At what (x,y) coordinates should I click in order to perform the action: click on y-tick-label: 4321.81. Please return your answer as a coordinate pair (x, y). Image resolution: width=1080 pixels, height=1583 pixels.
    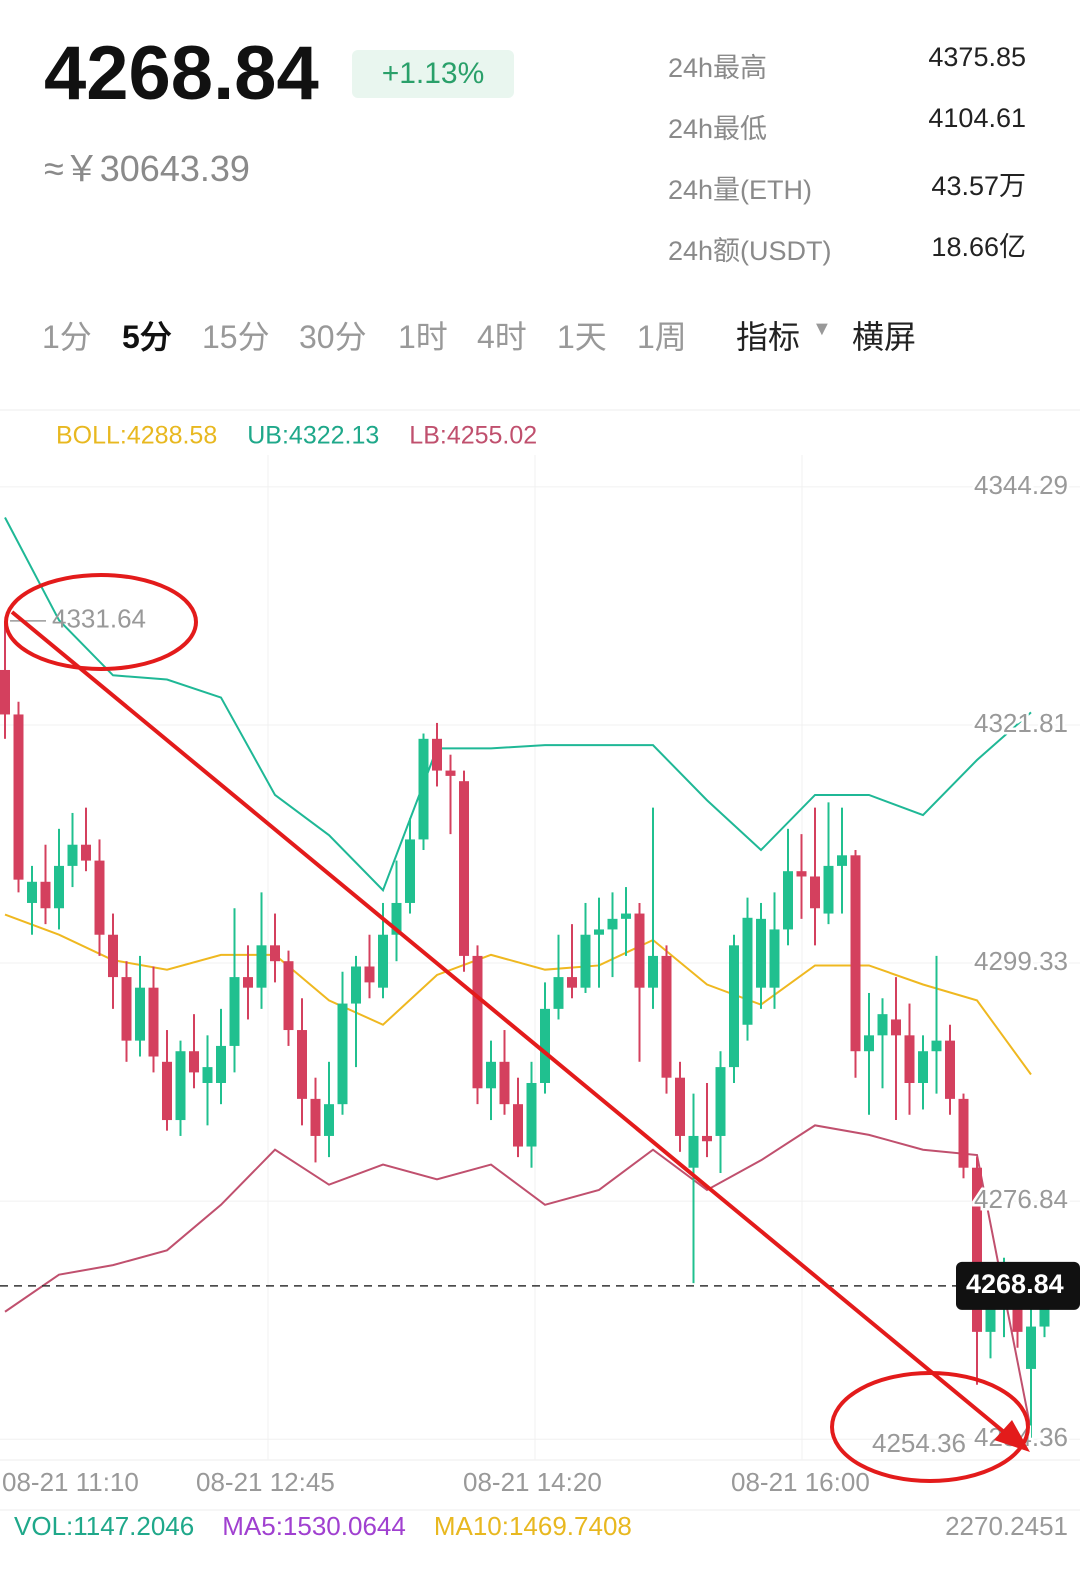
    Looking at the image, I should click on (1021, 723).